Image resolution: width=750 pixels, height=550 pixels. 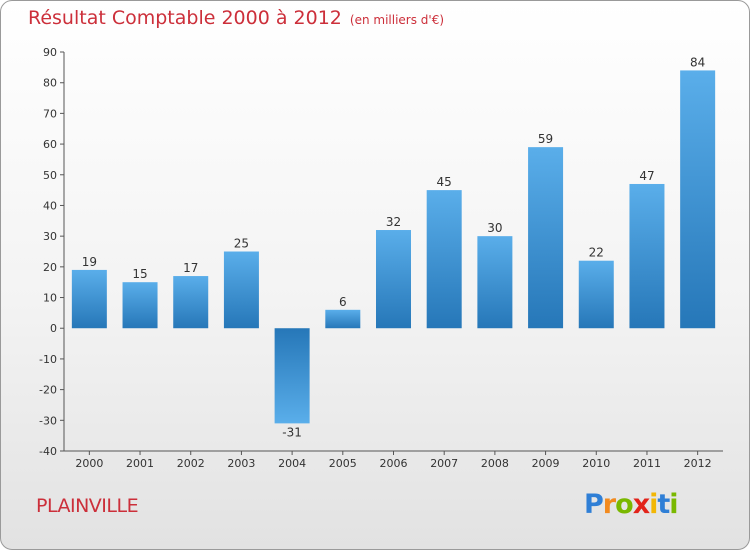 I want to click on chart-subtitle: (en milliers d'€), so click(x=397, y=20).